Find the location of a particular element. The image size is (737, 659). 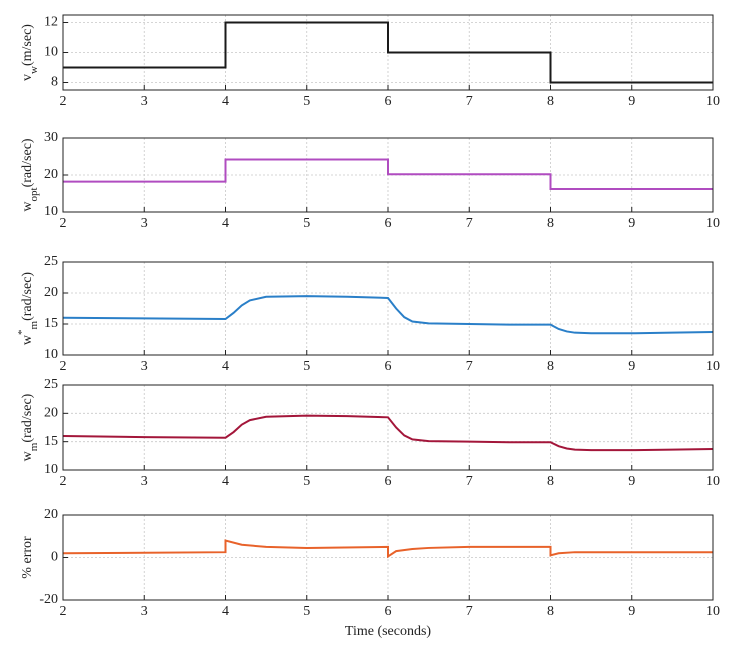

y-tick-label: 30 is located at coordinates (51, 137).